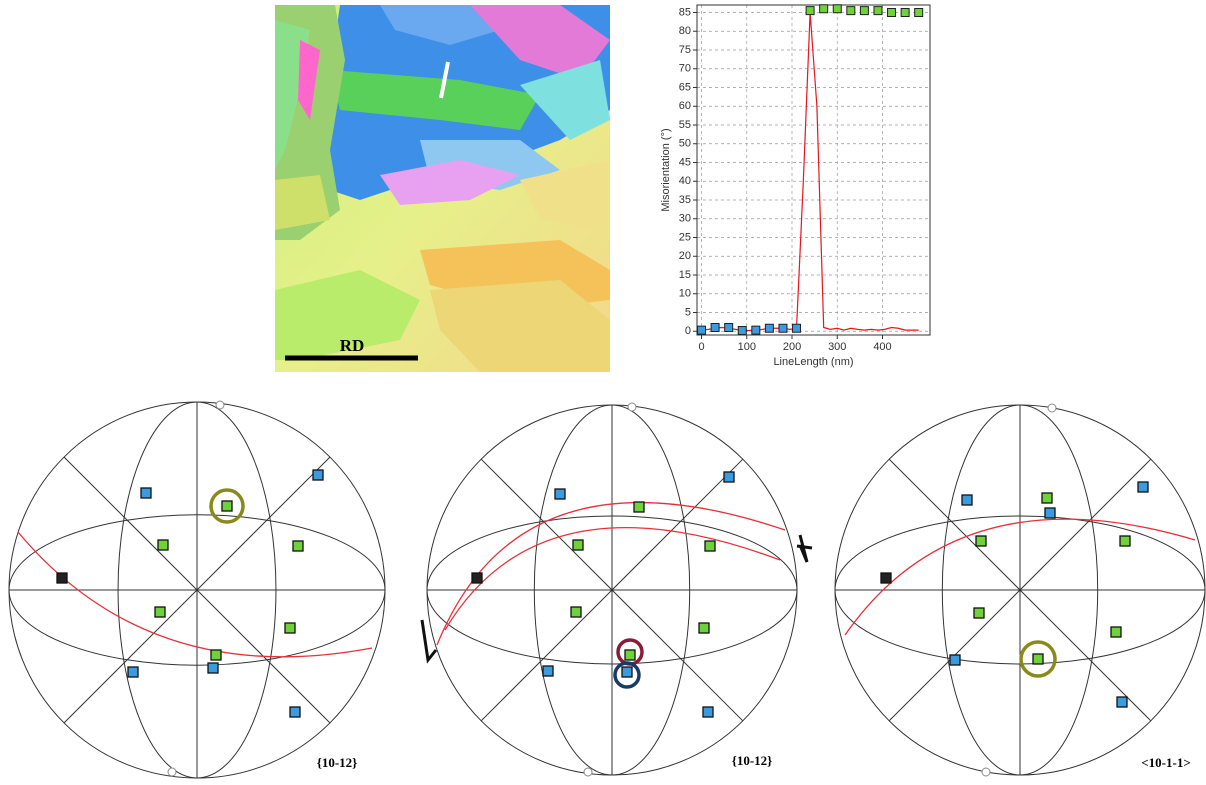 Image resolution: width=1206 pixels, height=785 pixels. I want to click on shear-arrow, so click(429, 641).